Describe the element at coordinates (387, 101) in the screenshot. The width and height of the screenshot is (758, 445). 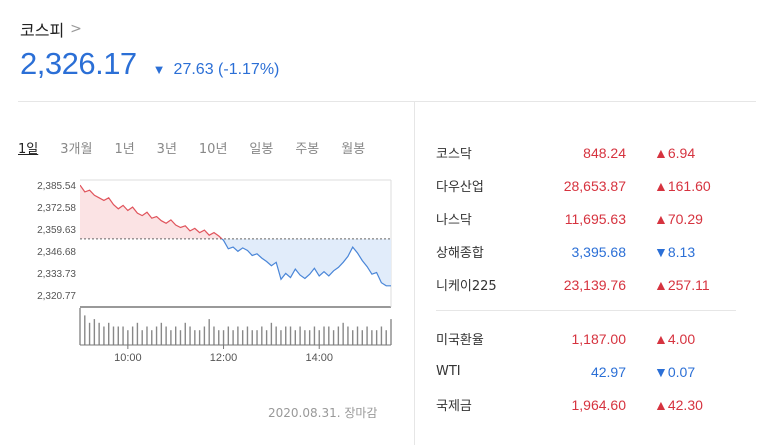
I see `header-divider` at that location.